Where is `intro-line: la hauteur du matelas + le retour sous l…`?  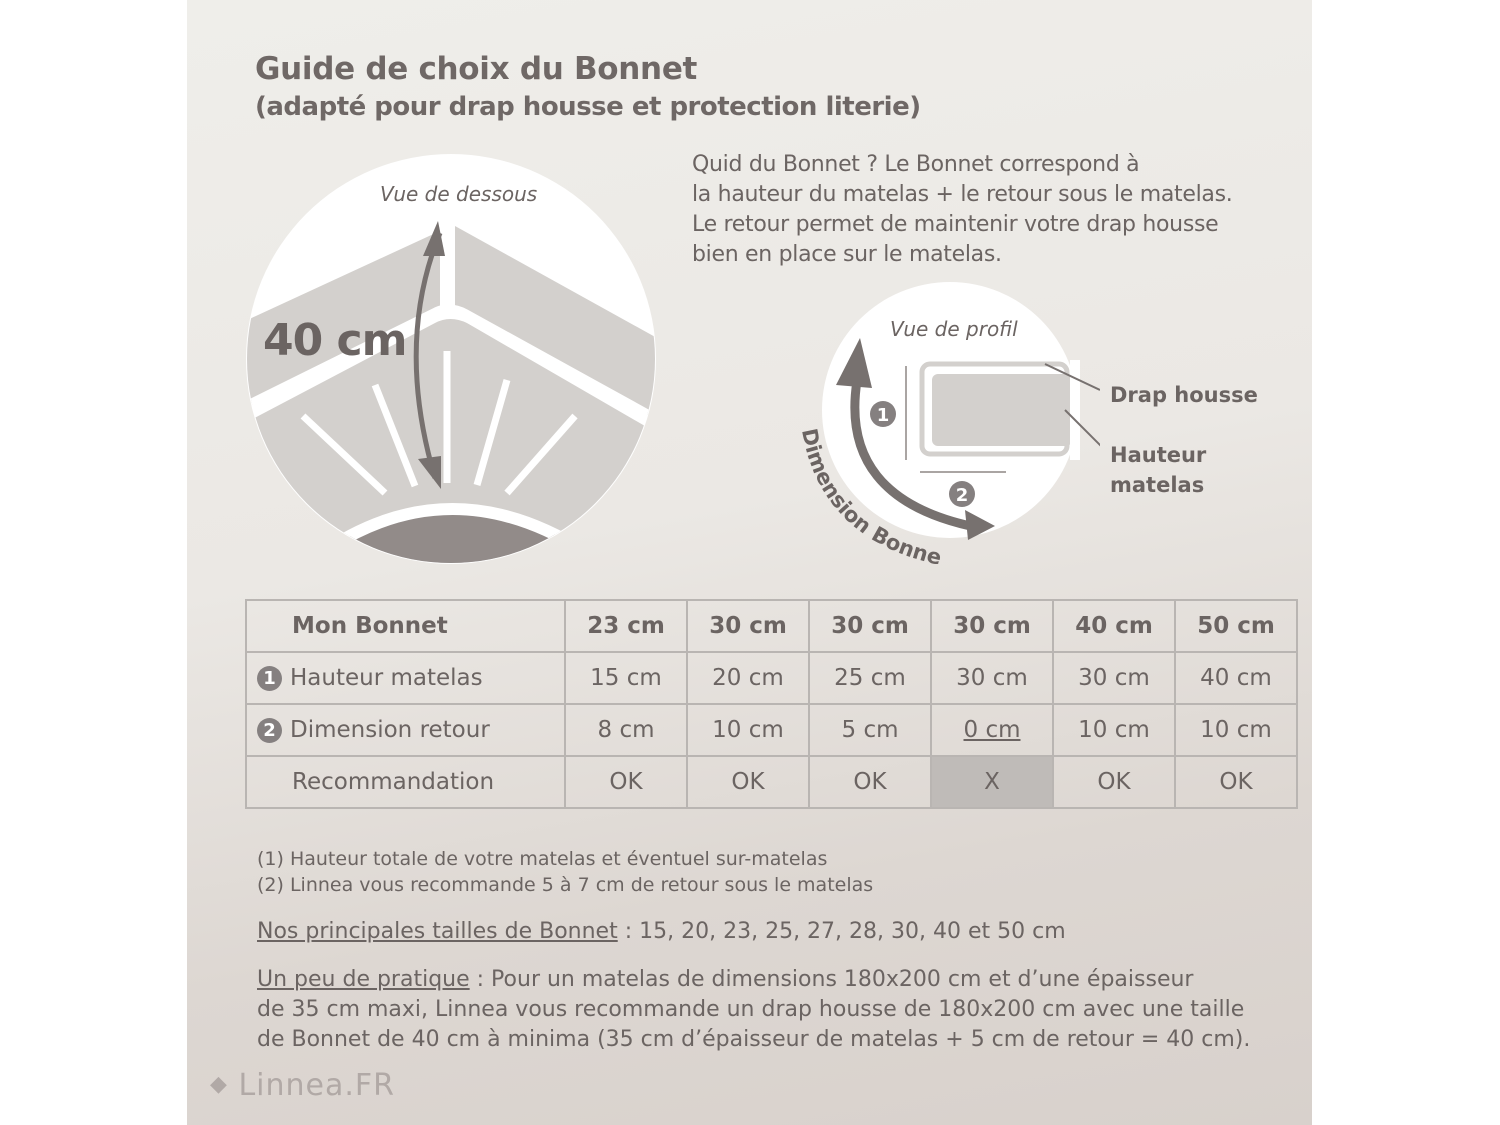 intro-line: la hauteur du matelas + le retour sous l… is located at coordinates (962, 194).